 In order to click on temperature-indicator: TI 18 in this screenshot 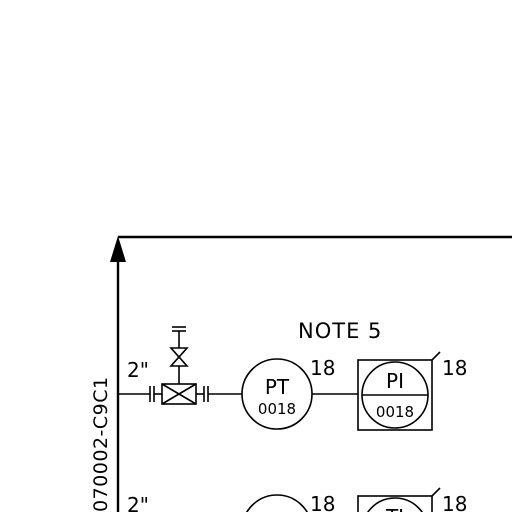, I will do `click(412, 499)`.